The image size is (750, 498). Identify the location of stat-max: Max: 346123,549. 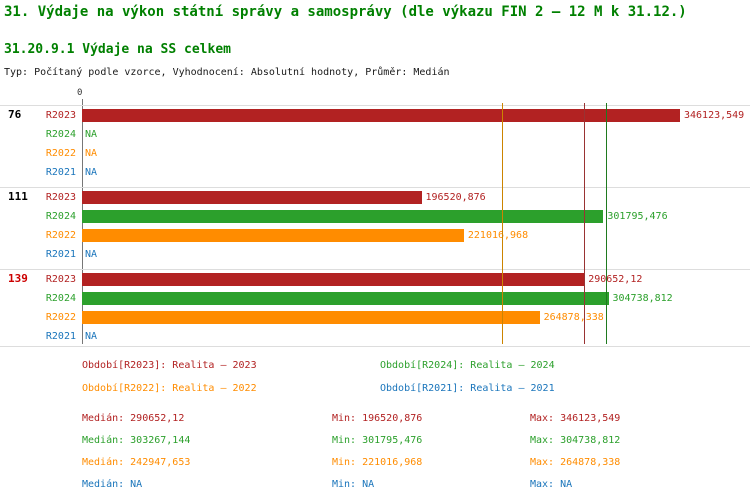
(575, 418).